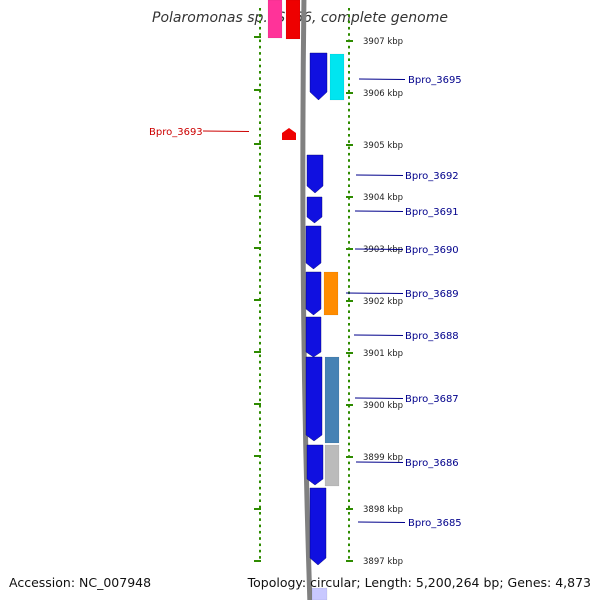  What do you see at coordinates (383, 94) in the screenshot?
I see `scale-label: 3906 kbp` at bounding box center [383, 94].